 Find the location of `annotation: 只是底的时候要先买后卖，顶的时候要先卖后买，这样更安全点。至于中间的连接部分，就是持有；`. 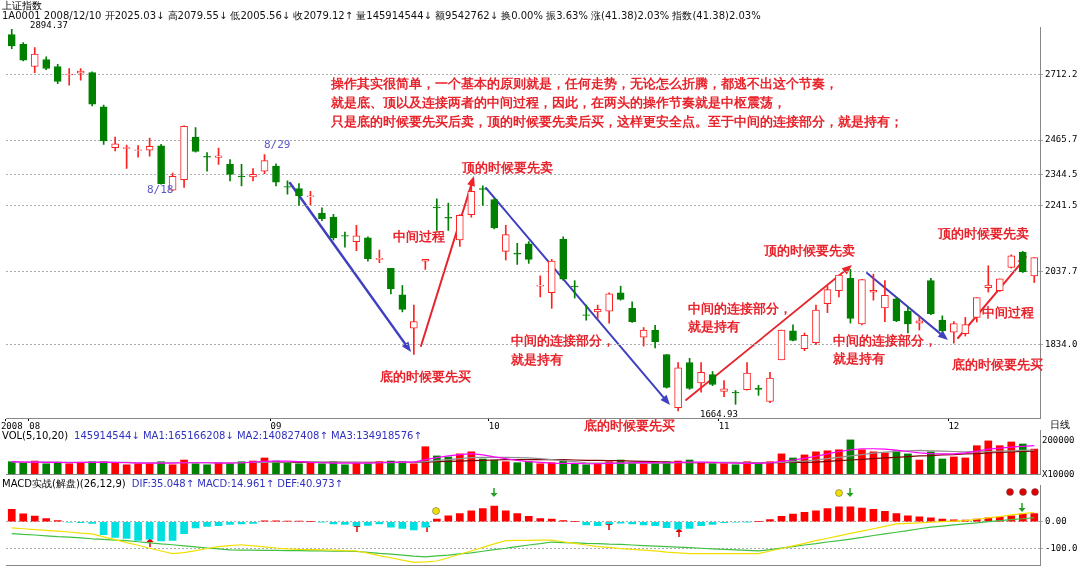

annotation: 只是底的时候要先买后卖，顶的时候要先卖后买，这样更安全点。至于中间的连接部分，就是持有； is located at coordinates (617, 122).